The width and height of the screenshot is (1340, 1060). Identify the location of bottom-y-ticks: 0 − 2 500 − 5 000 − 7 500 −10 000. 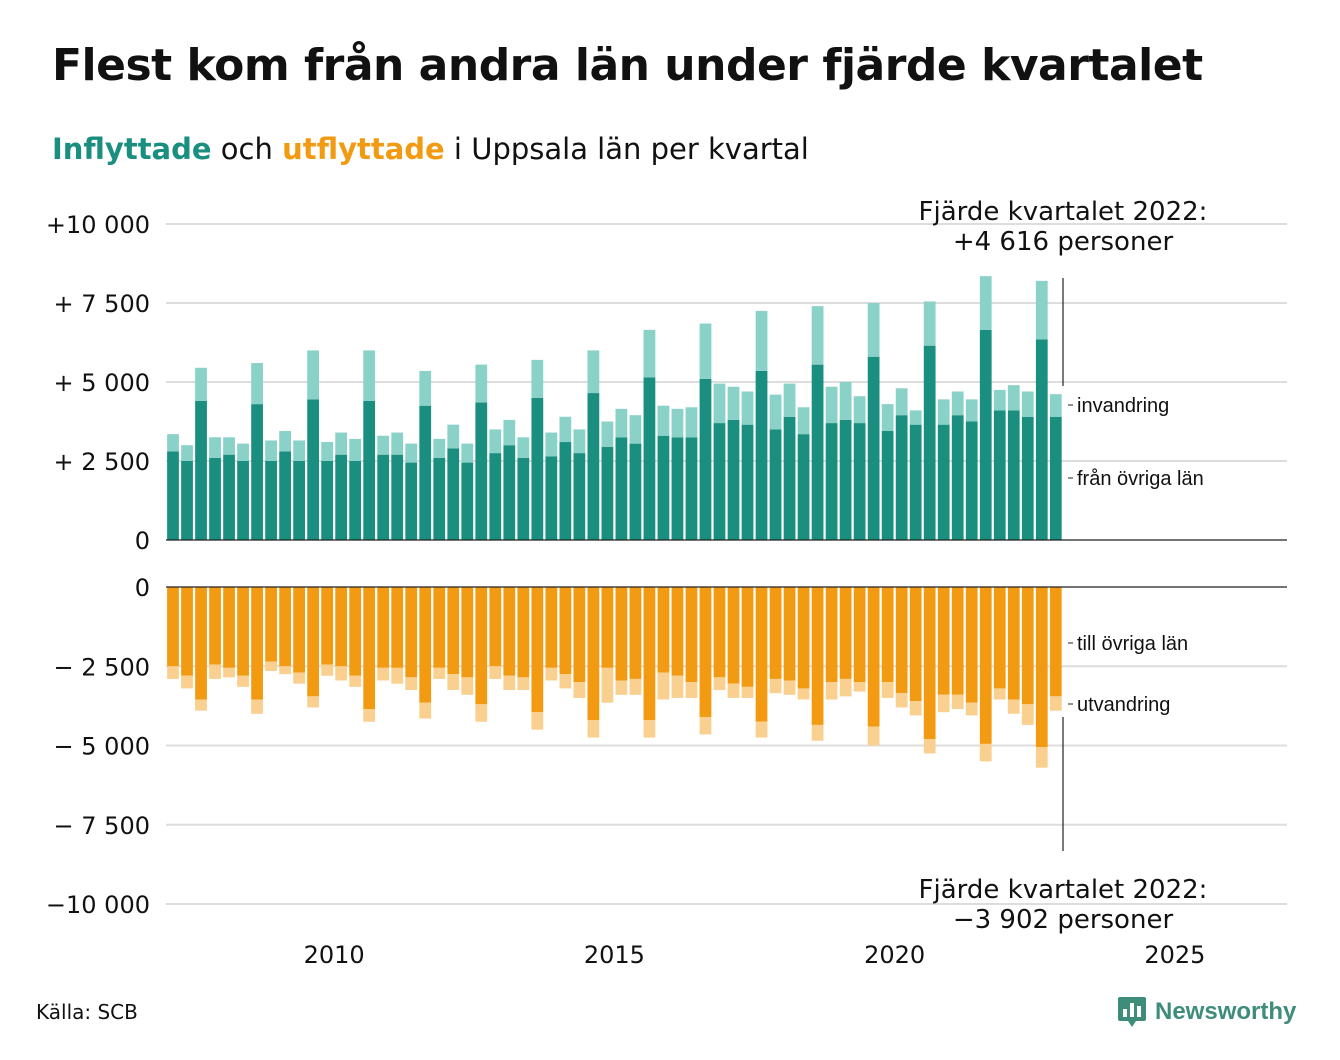
(98, 746).